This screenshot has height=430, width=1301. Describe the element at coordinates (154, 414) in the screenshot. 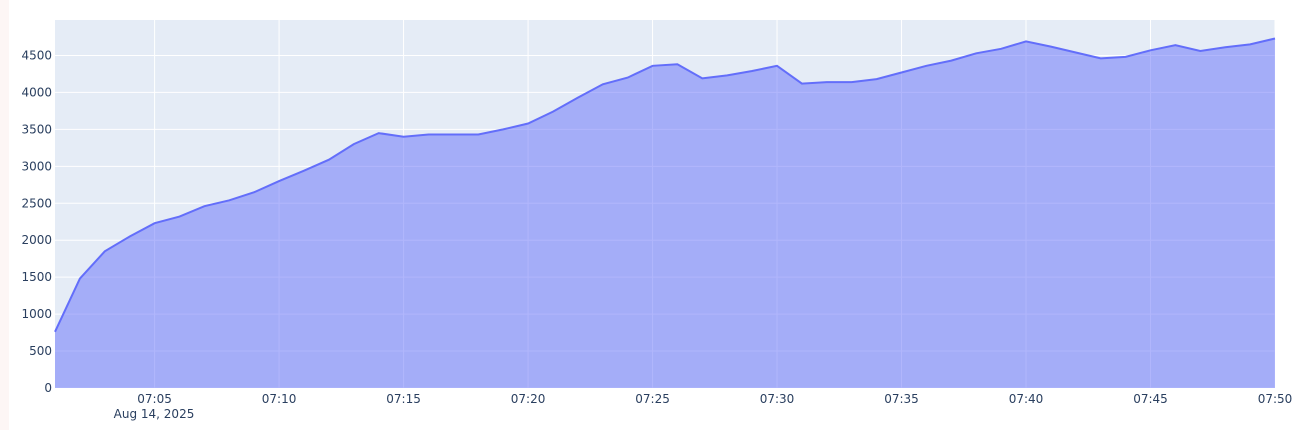

I see `x-date-label: Aug 14, 2025` at that location.